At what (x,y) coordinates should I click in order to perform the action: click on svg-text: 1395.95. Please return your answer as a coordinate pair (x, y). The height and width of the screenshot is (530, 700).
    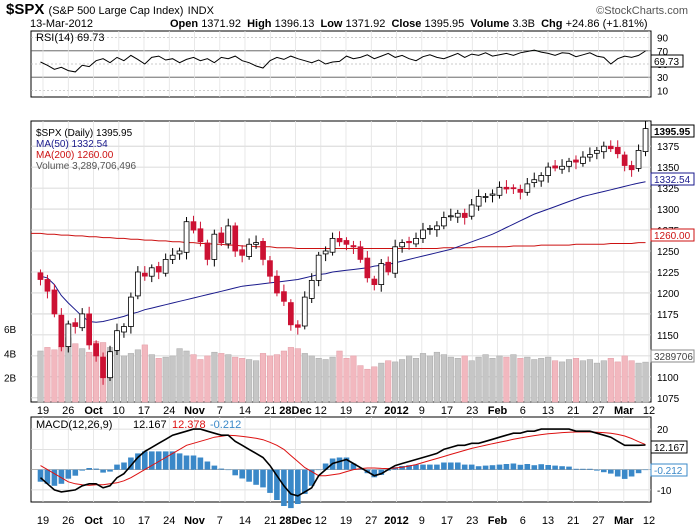
    Looking at the image, I should click on (672, 132).